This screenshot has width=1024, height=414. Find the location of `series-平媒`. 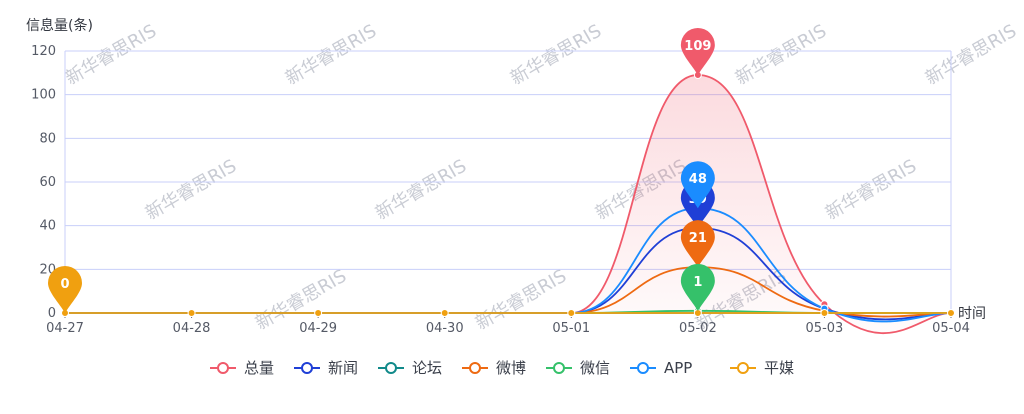

series-平媒 is located at coordinates (508, 313).